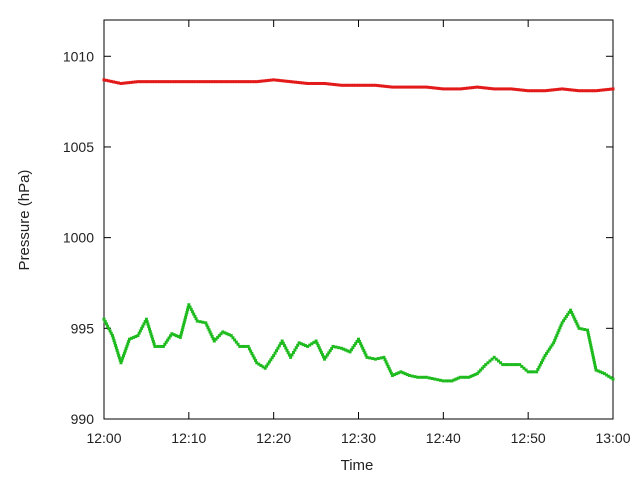  Describe the element at coordinates (78, 56) in the screenshot. I see `y-tick-label: 1010` at that location.